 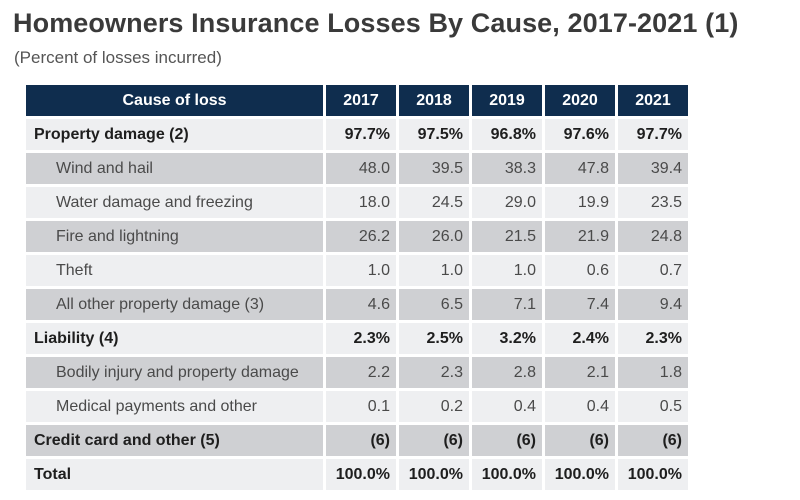 What do you see at coordinates (507, 202) in the screenshot?
I see `row-value-cell: 29.0` at bounding box center [507, 202].